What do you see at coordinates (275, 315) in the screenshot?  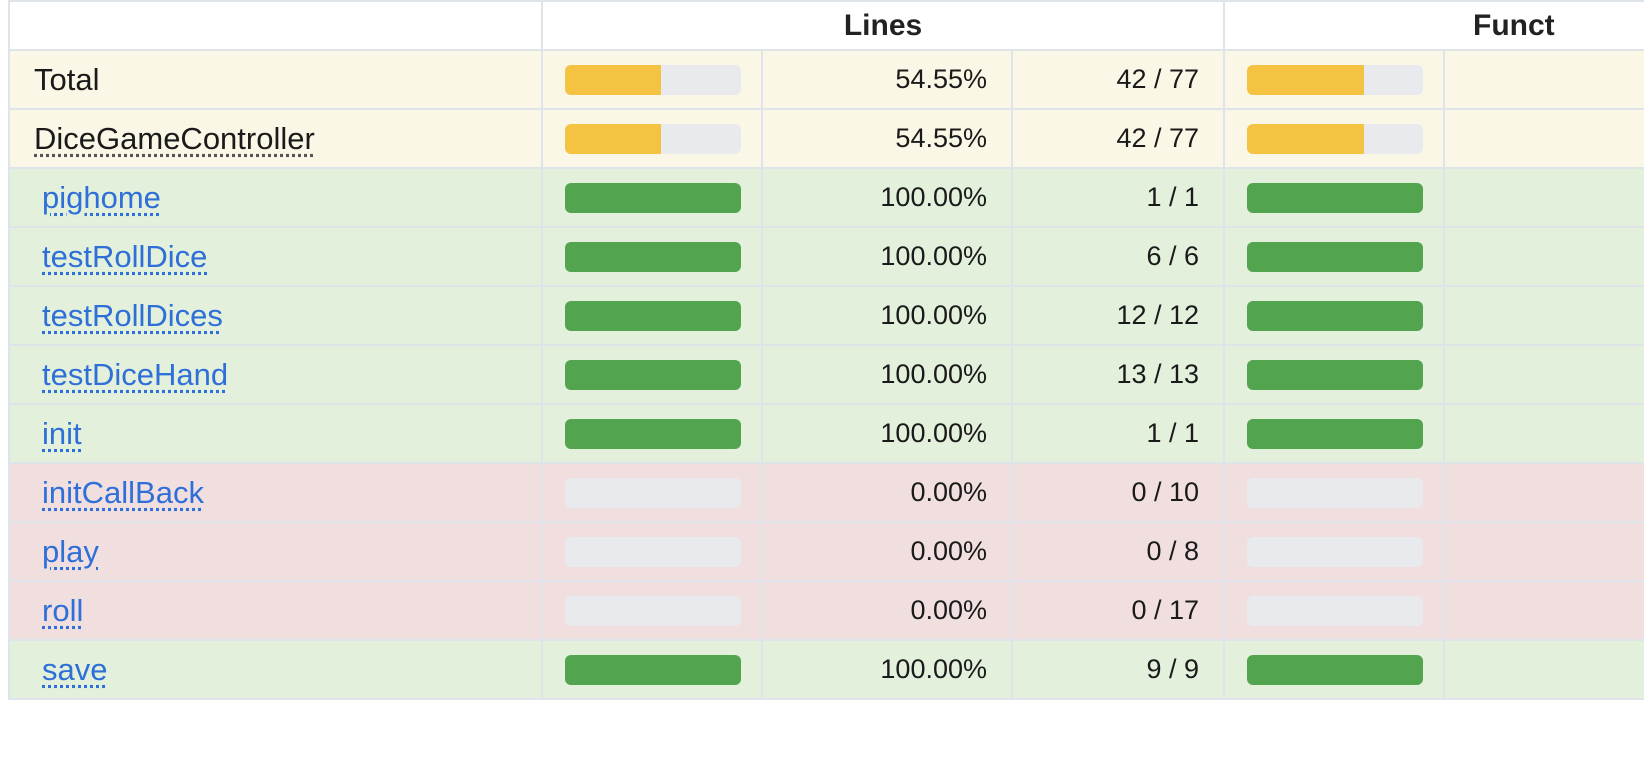 I see `row-name-cell: testRollDices` at bounding box center [275, 315].